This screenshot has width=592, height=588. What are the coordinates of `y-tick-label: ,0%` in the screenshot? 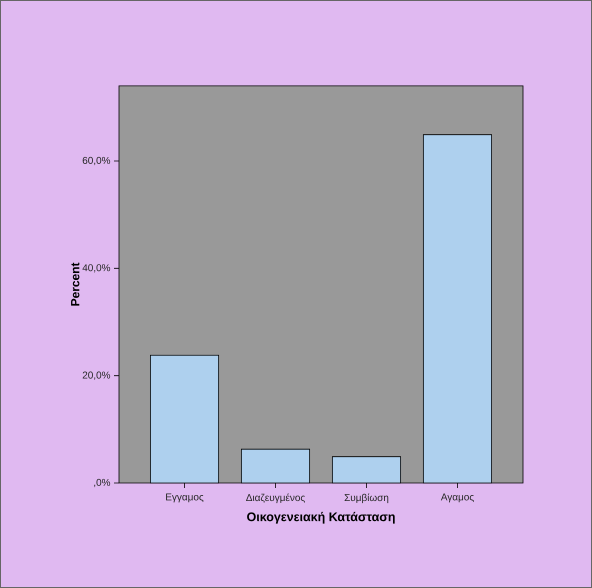 It's located at (102, 483).